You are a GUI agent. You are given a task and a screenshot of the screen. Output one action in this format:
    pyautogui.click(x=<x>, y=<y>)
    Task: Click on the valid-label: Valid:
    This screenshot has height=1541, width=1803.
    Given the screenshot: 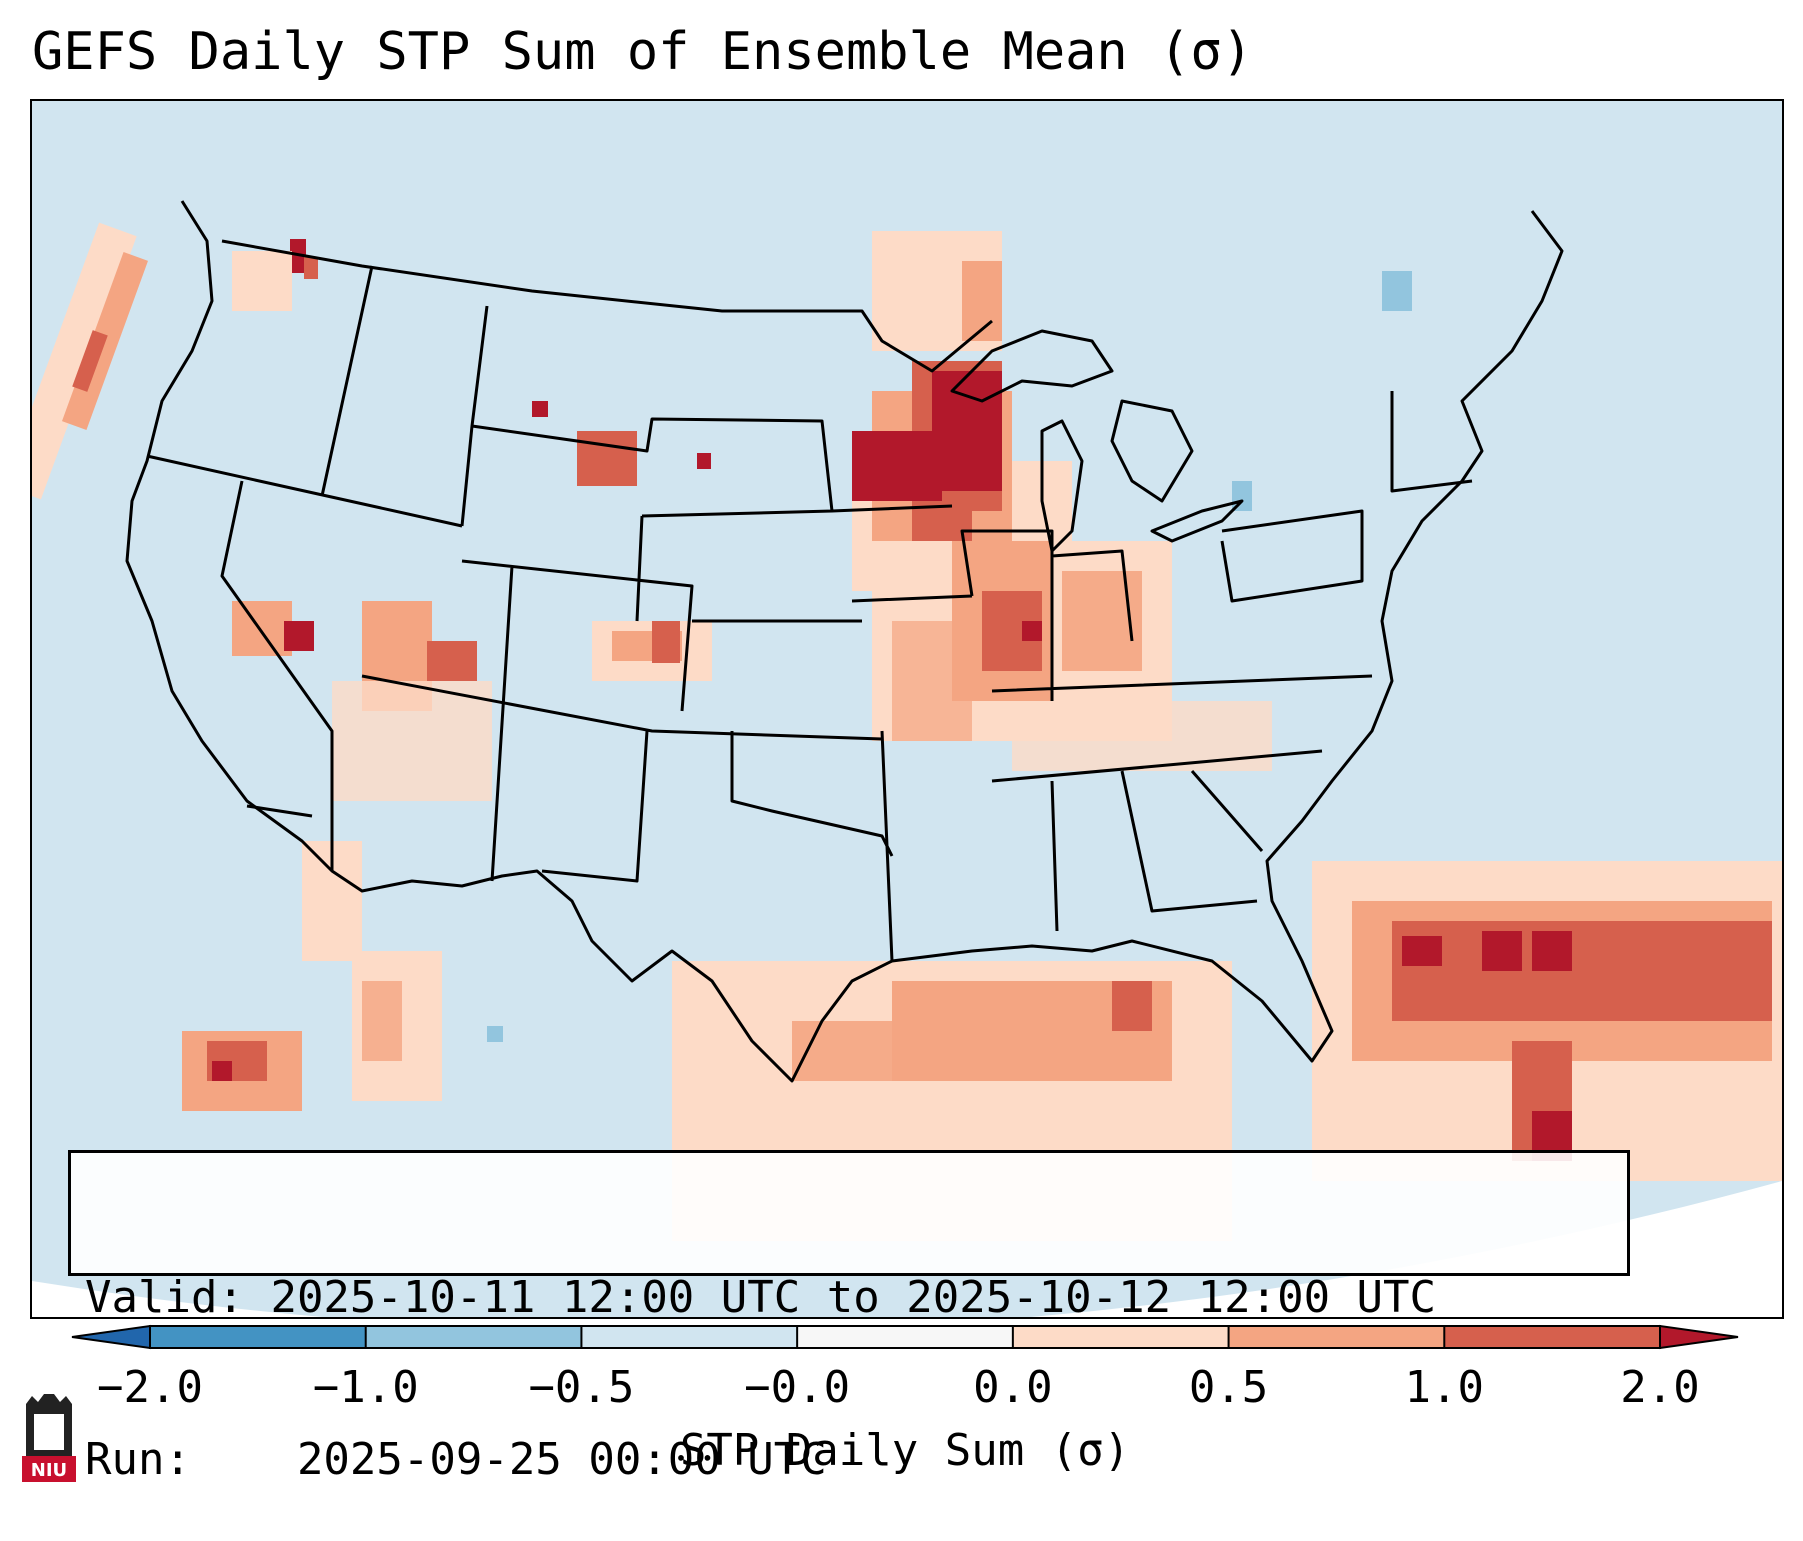 What is the action you would take?
    pyautogui.click(x=164, y=1297)
    